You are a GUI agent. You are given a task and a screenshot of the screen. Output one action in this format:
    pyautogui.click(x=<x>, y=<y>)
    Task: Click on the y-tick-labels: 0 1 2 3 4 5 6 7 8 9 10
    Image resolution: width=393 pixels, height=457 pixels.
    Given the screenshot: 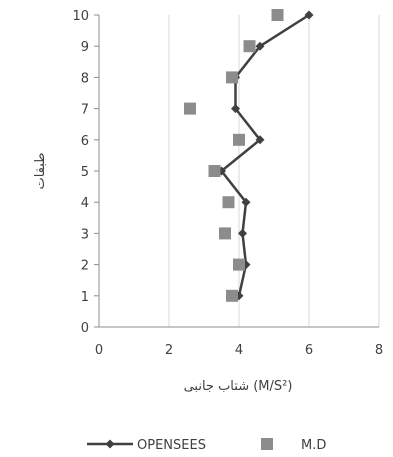 What is the action you would take?
    pyautogui.click(x=80, y=172)
    